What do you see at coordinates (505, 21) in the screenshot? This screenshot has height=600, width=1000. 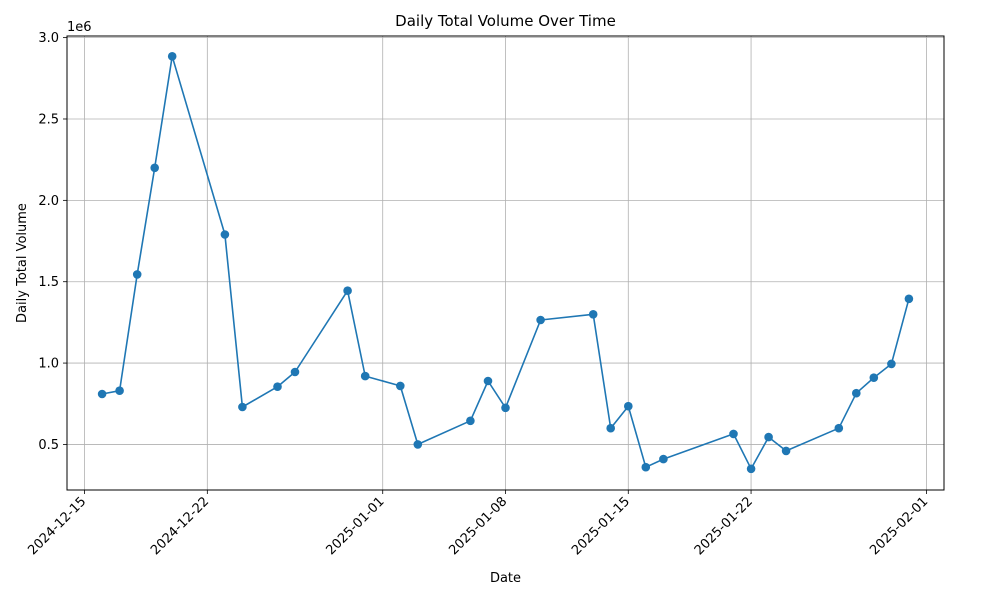 I see `chart-title: Daily Total Volume Over Time` at bounding box center [505, 21].